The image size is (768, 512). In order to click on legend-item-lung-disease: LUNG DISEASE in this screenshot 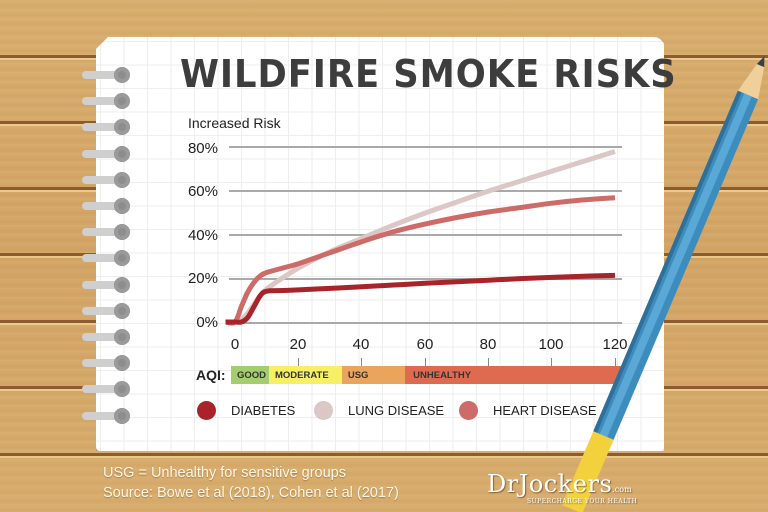, I will do `click(379, 410)`.